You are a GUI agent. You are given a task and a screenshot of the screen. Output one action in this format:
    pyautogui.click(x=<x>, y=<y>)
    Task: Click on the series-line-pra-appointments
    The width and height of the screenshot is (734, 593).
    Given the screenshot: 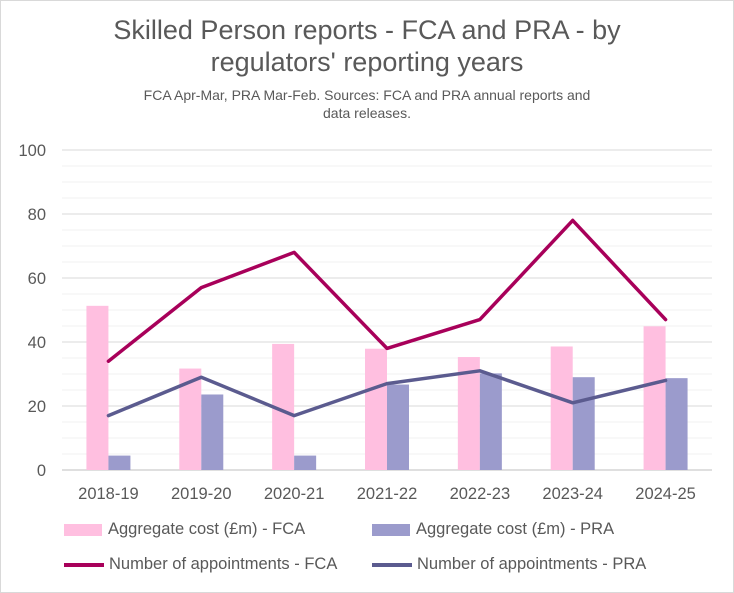 What is the action you would take?
    pyautogui.click(x=387, y=393)
    